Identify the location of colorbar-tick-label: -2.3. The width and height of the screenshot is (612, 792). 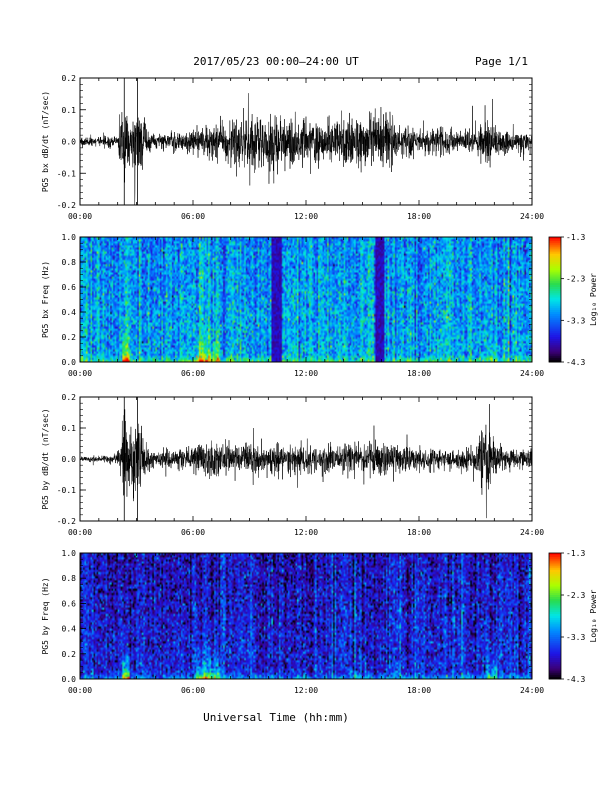
(575, 595).